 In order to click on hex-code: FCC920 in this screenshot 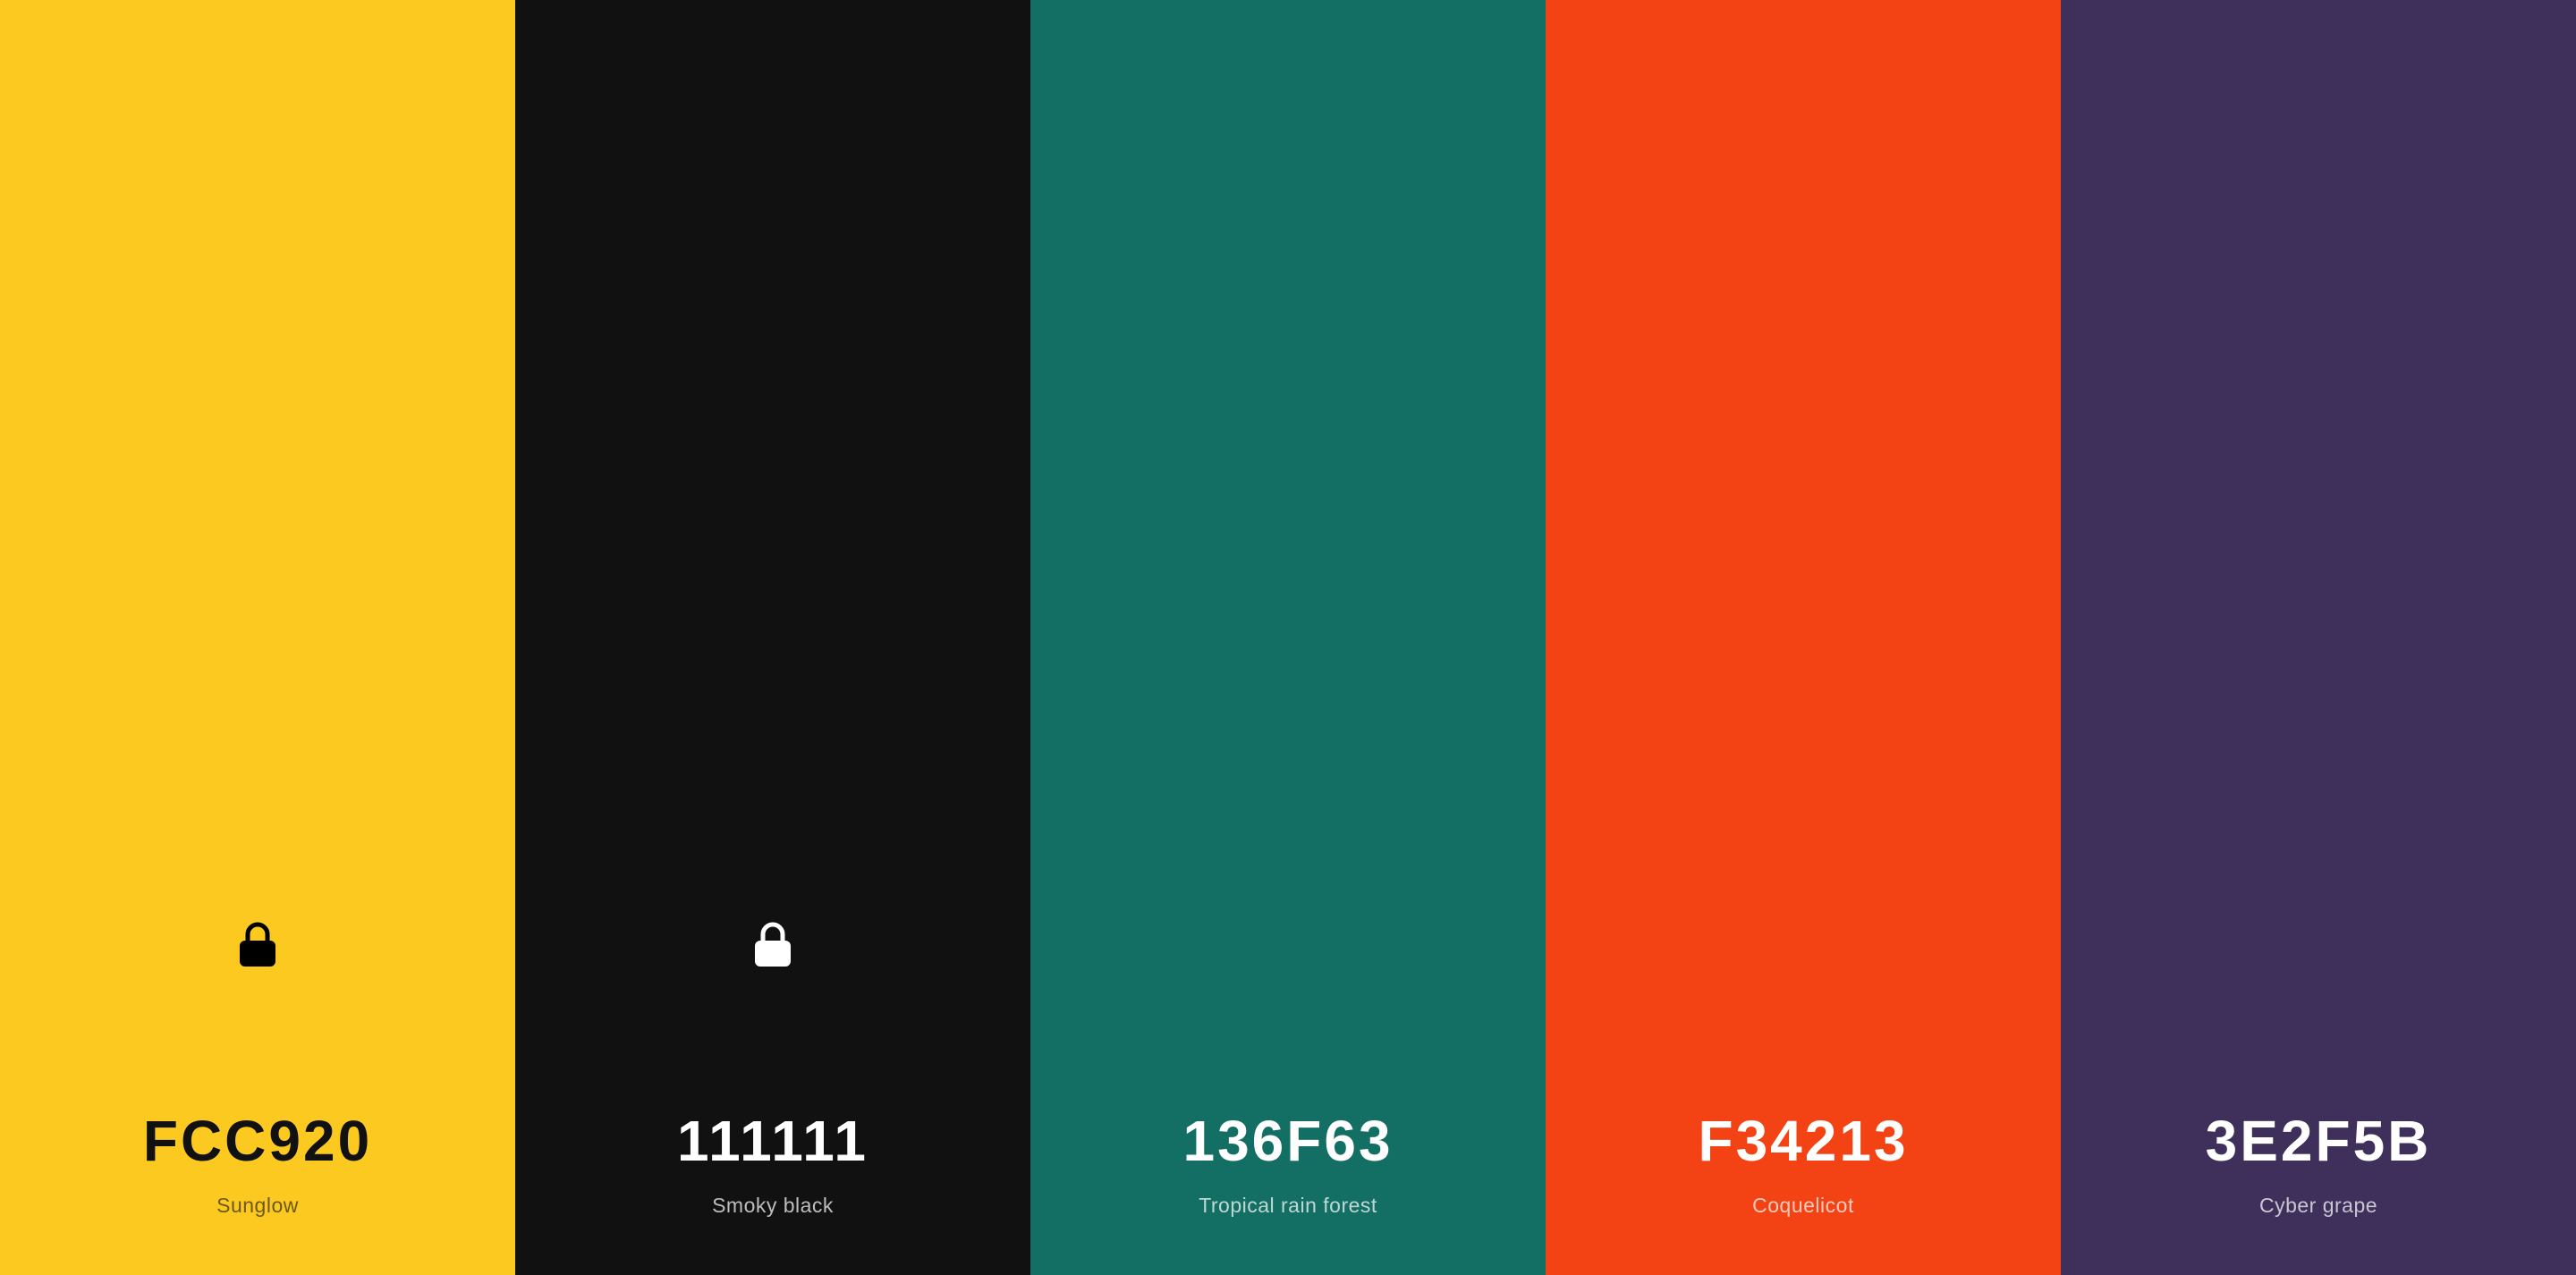, I will do `click(257, 1141)`.